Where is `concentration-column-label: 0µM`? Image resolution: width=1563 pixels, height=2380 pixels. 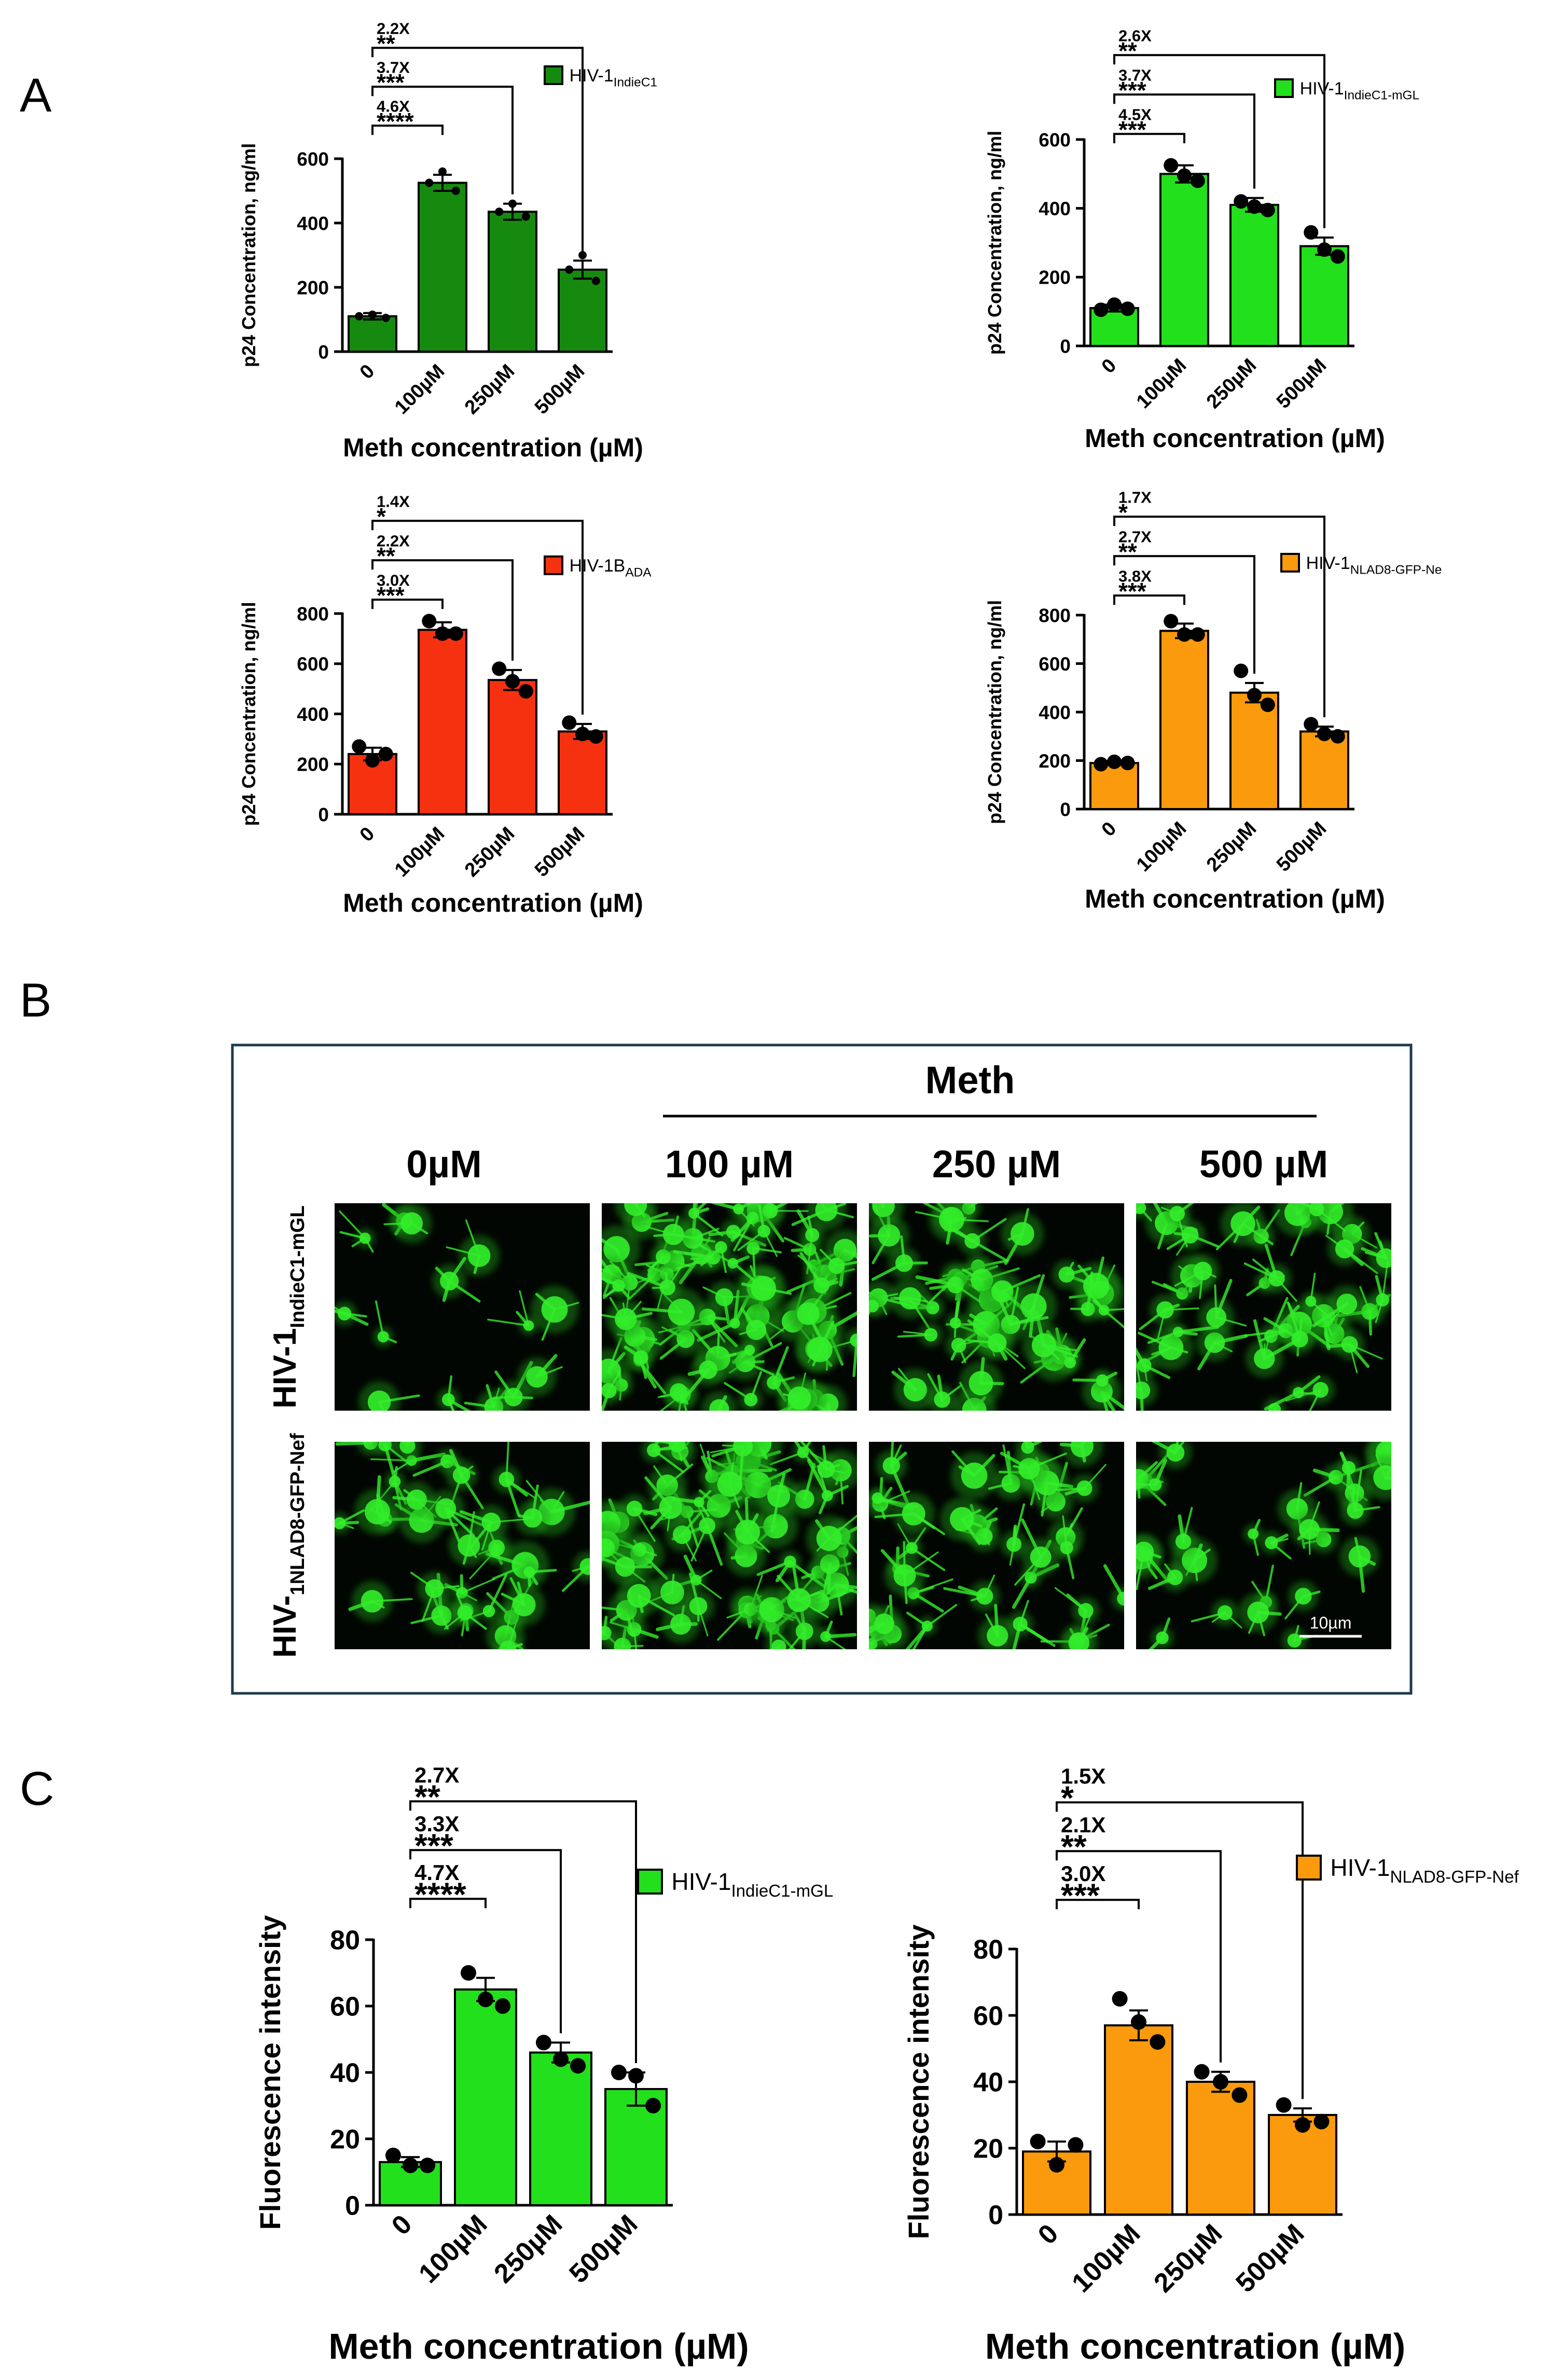 concentration-column-label: 0µM is located at coordinates (443, 1164).